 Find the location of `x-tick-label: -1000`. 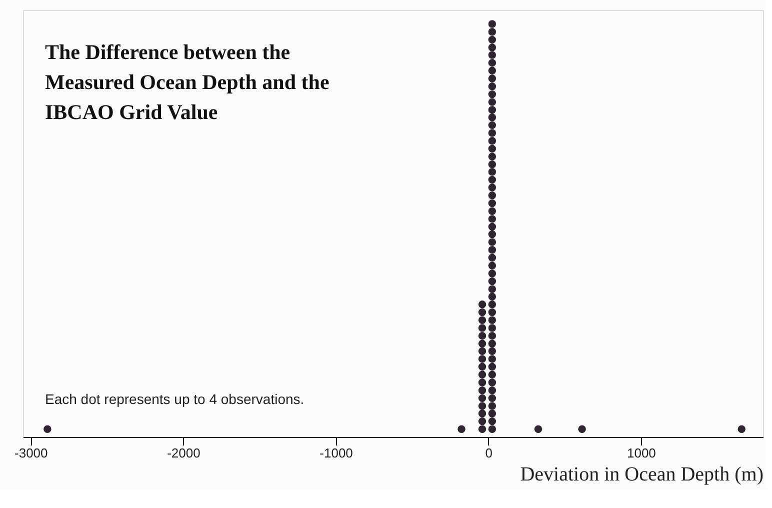

x-tick-label: -1000 is located at coordinates (336, 453).